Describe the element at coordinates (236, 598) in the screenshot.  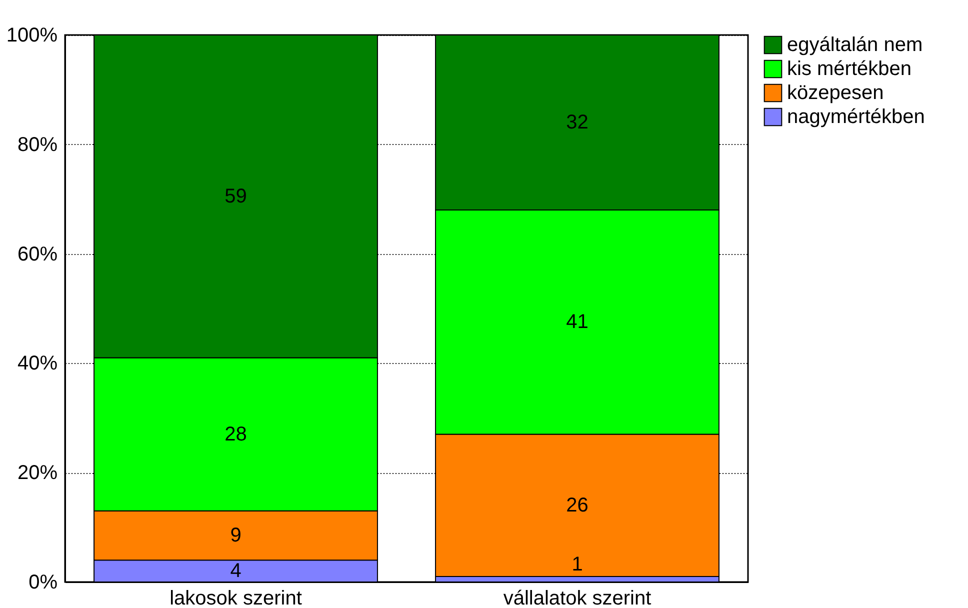
I see `x-tick-label: lakosok szerint` at that location.